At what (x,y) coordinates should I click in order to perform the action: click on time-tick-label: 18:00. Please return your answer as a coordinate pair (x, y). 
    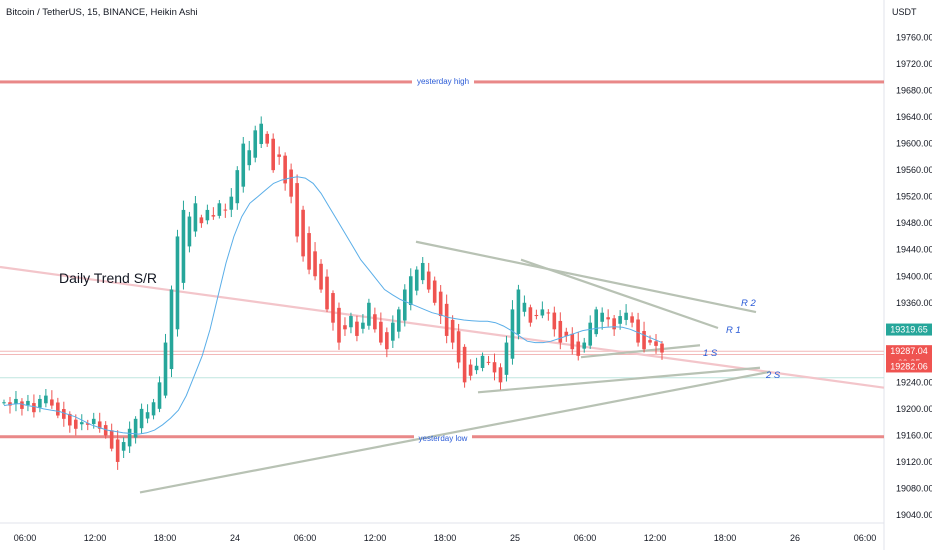
    Looking at the image, I should click on (445, 538).